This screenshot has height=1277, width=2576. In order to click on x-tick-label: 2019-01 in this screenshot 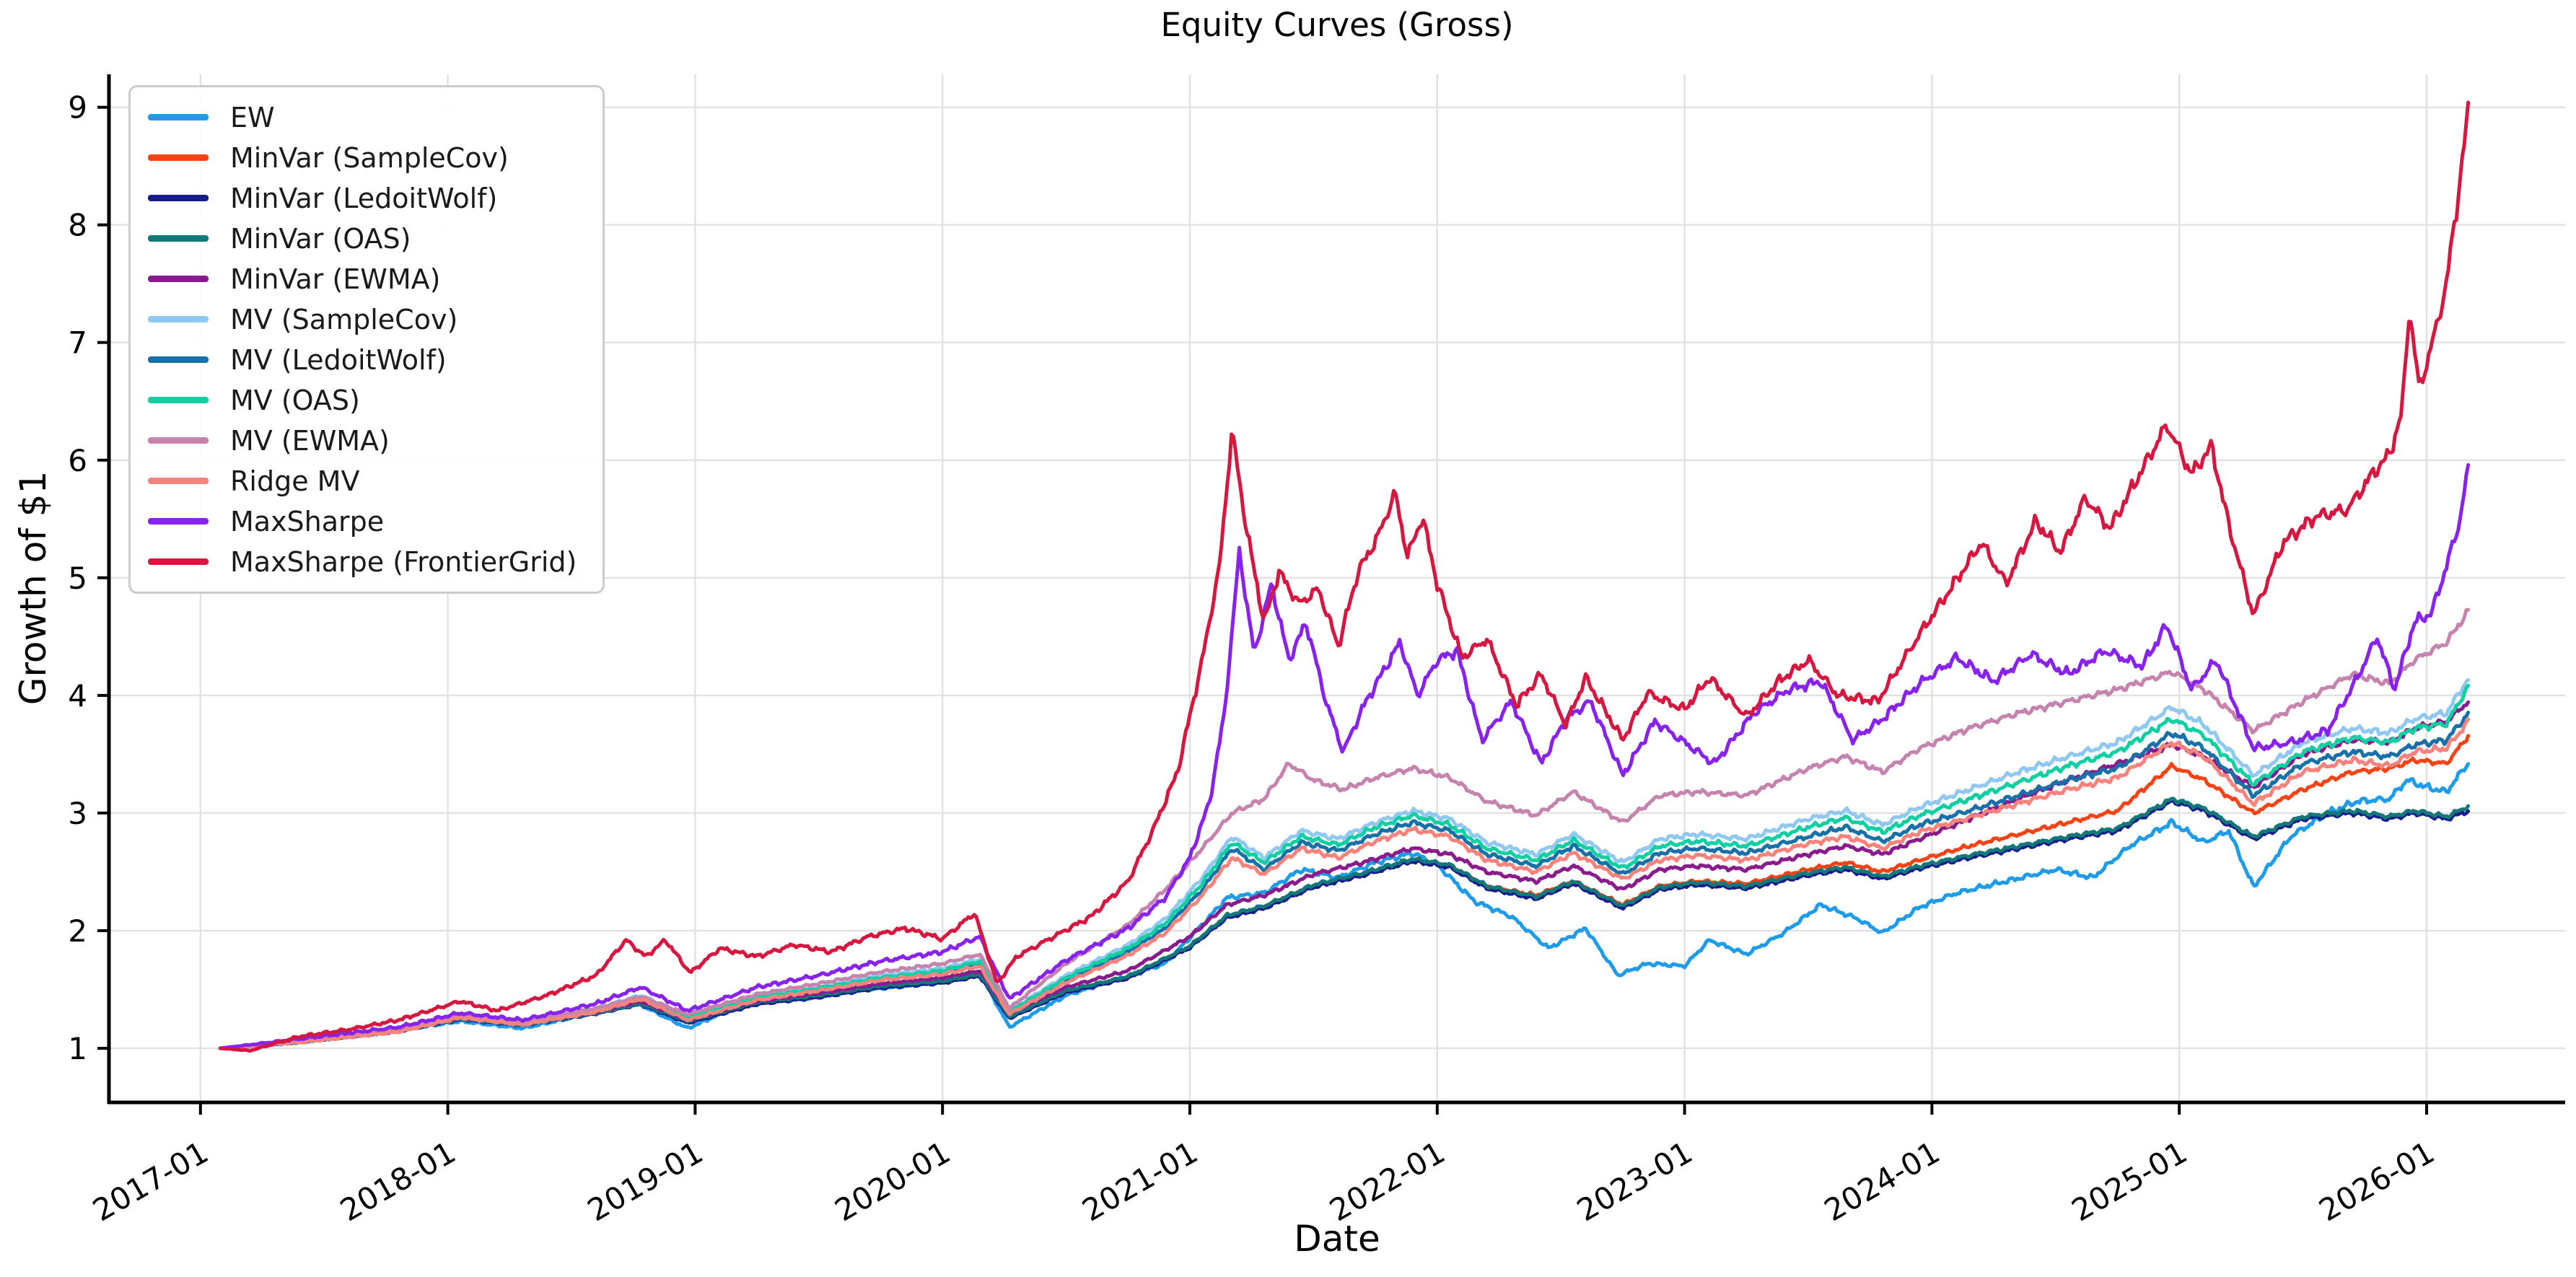, I will do `click(645, 1181)`.